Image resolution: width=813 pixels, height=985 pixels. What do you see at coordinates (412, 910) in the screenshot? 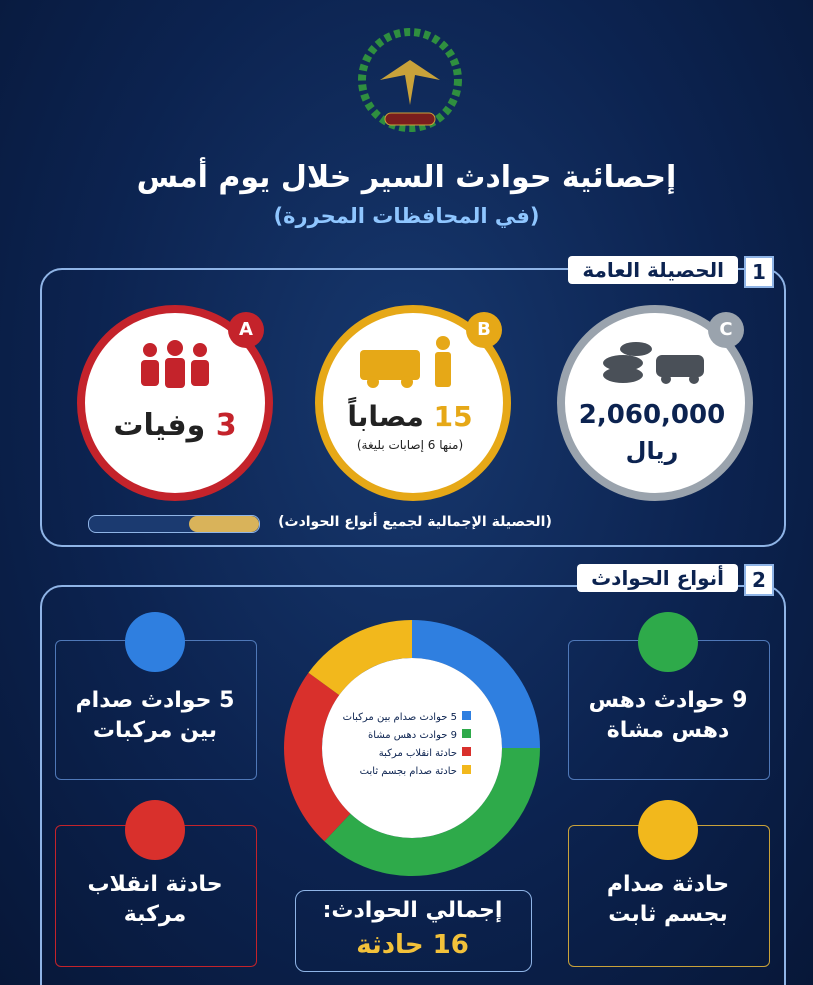
I see `total-label: إجمالي الحوادث:` at bounding box center [412, 910].